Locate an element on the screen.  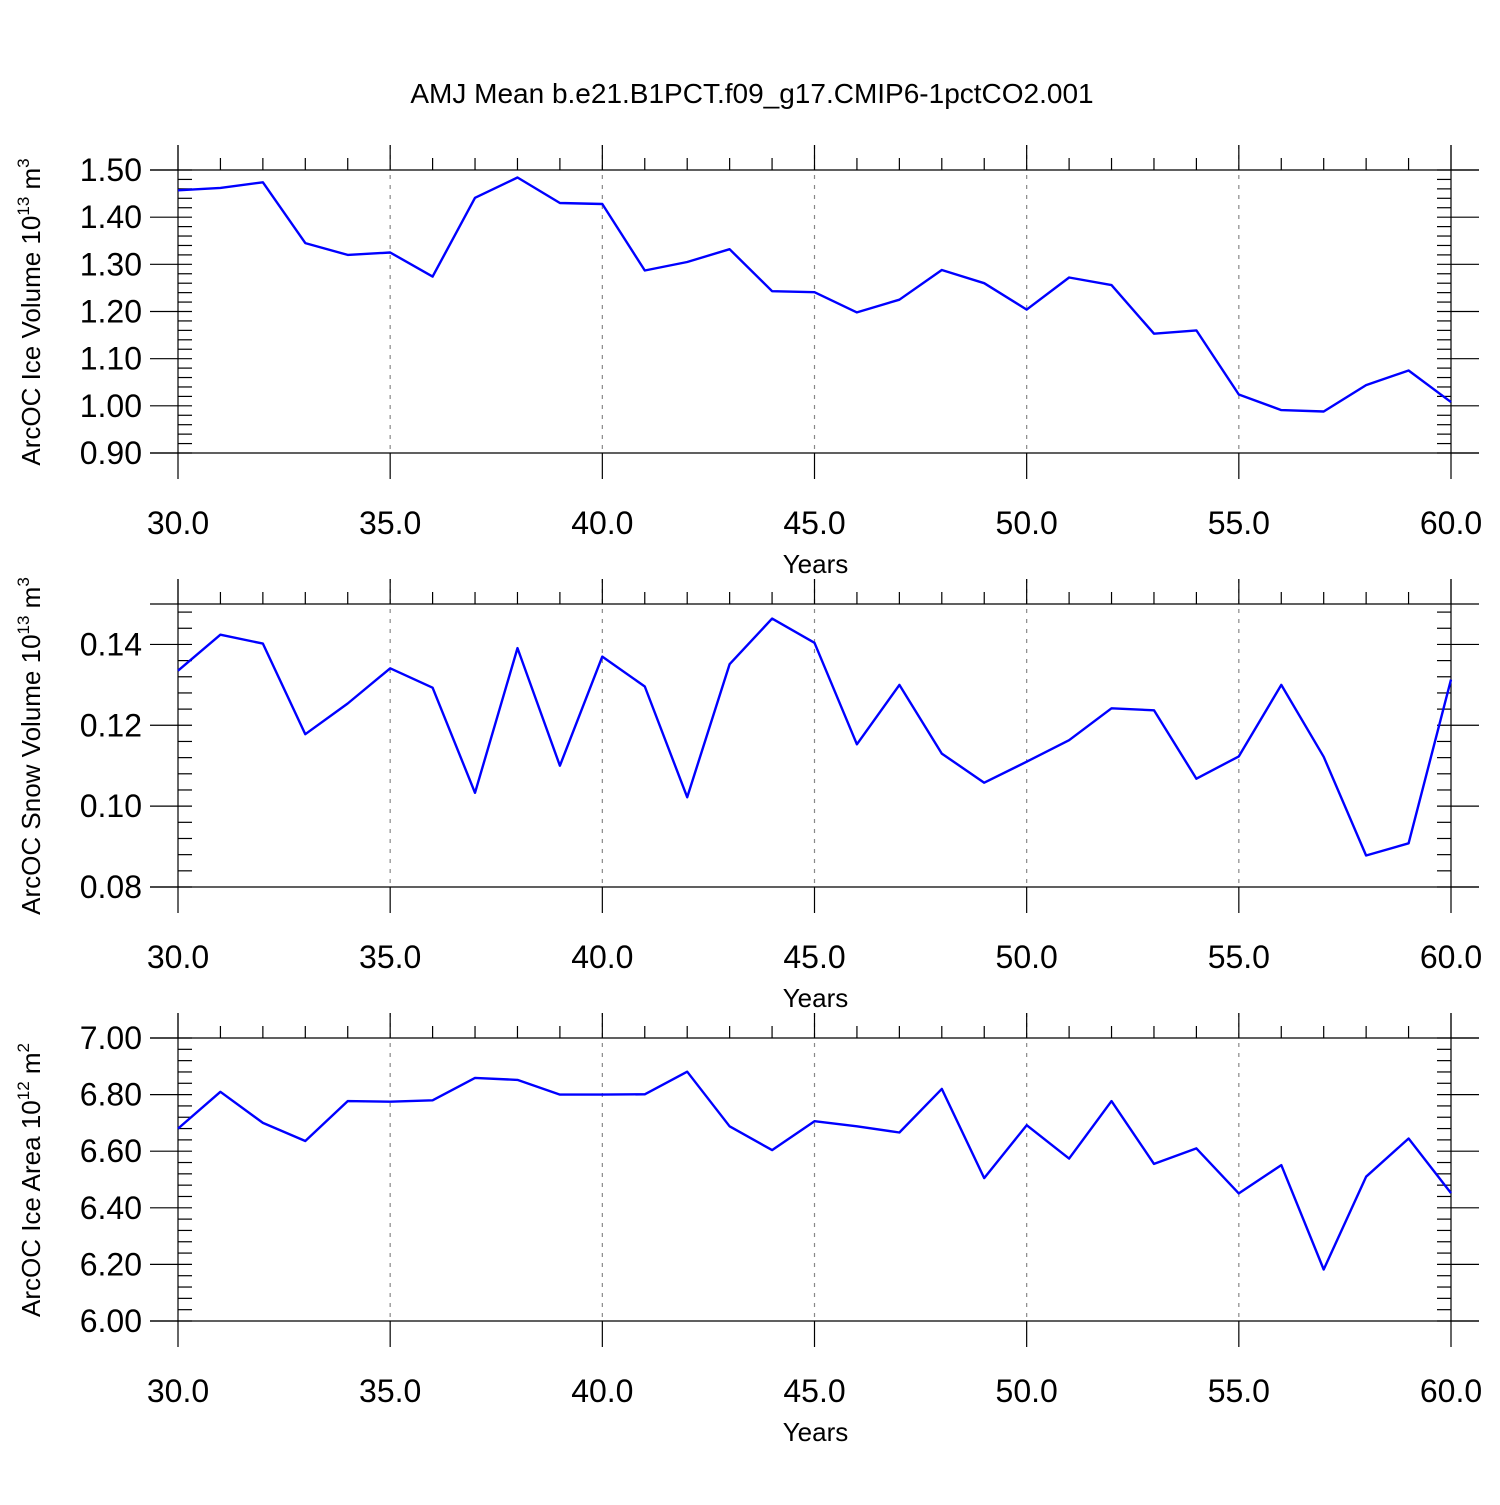
y-tick-label: 6.60 is located at coordinates (111, 1151).